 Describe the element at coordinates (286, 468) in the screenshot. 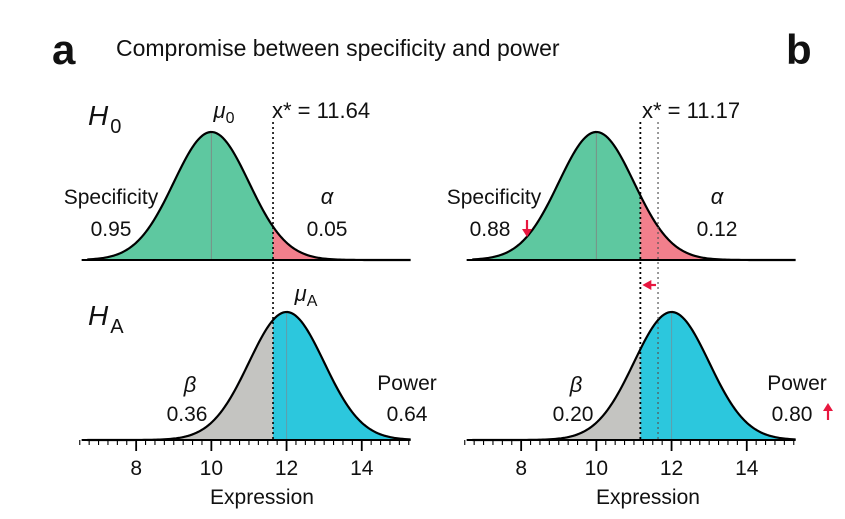

I see `a-x-tick-label: 12` at that location.